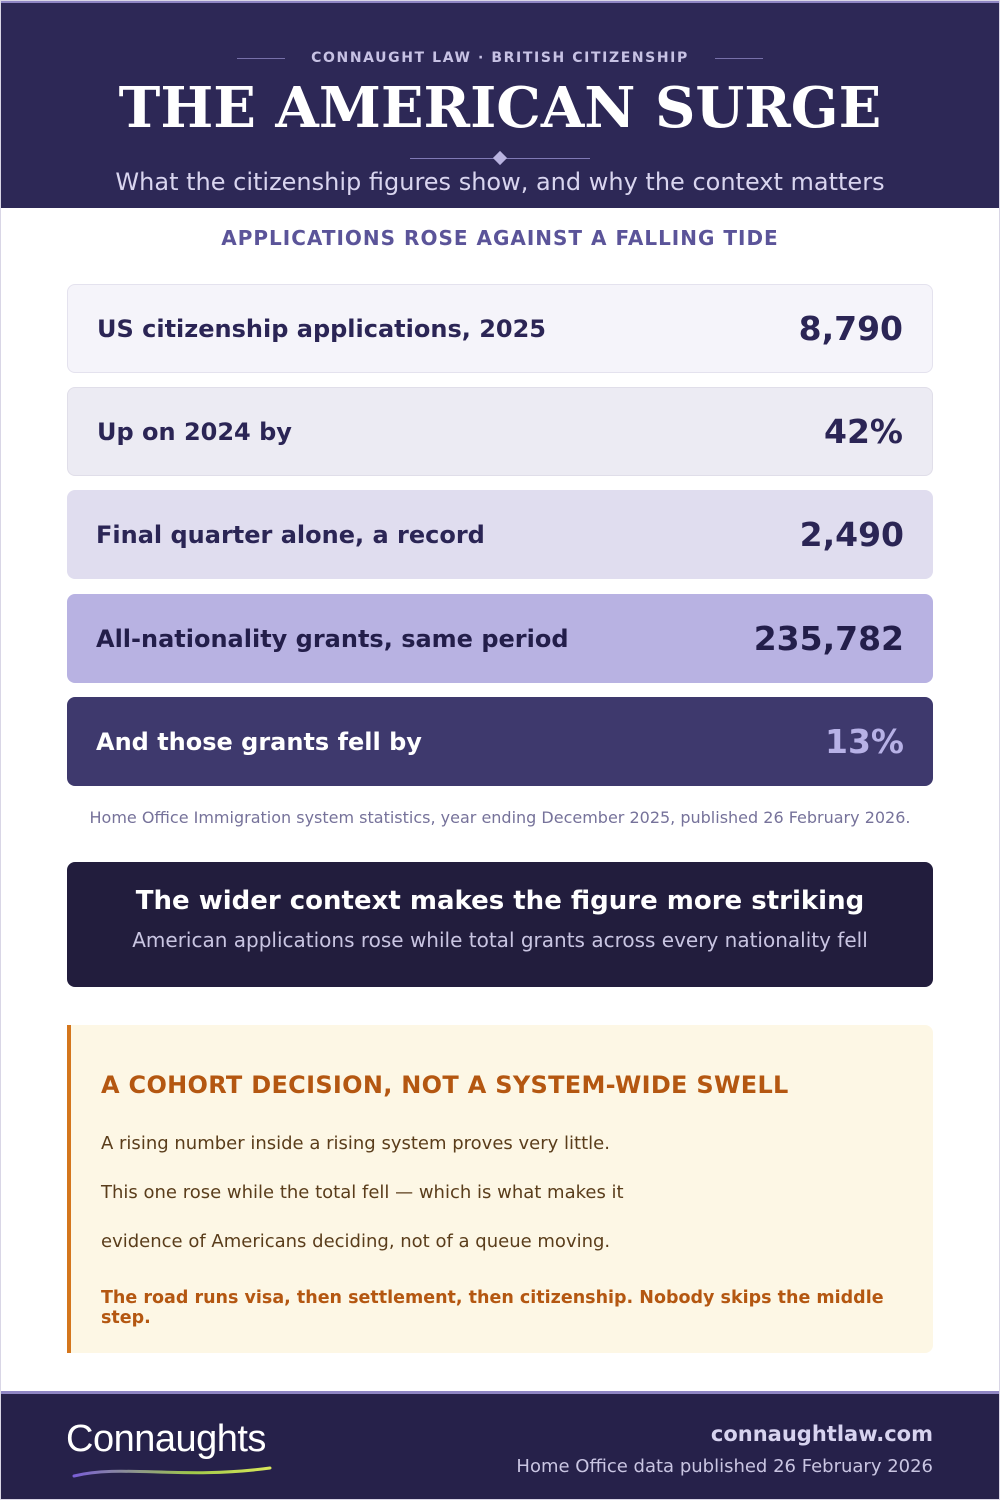  I want to click on stat-row: US citizenship applications, 2025 8,790, so click(500, 328).